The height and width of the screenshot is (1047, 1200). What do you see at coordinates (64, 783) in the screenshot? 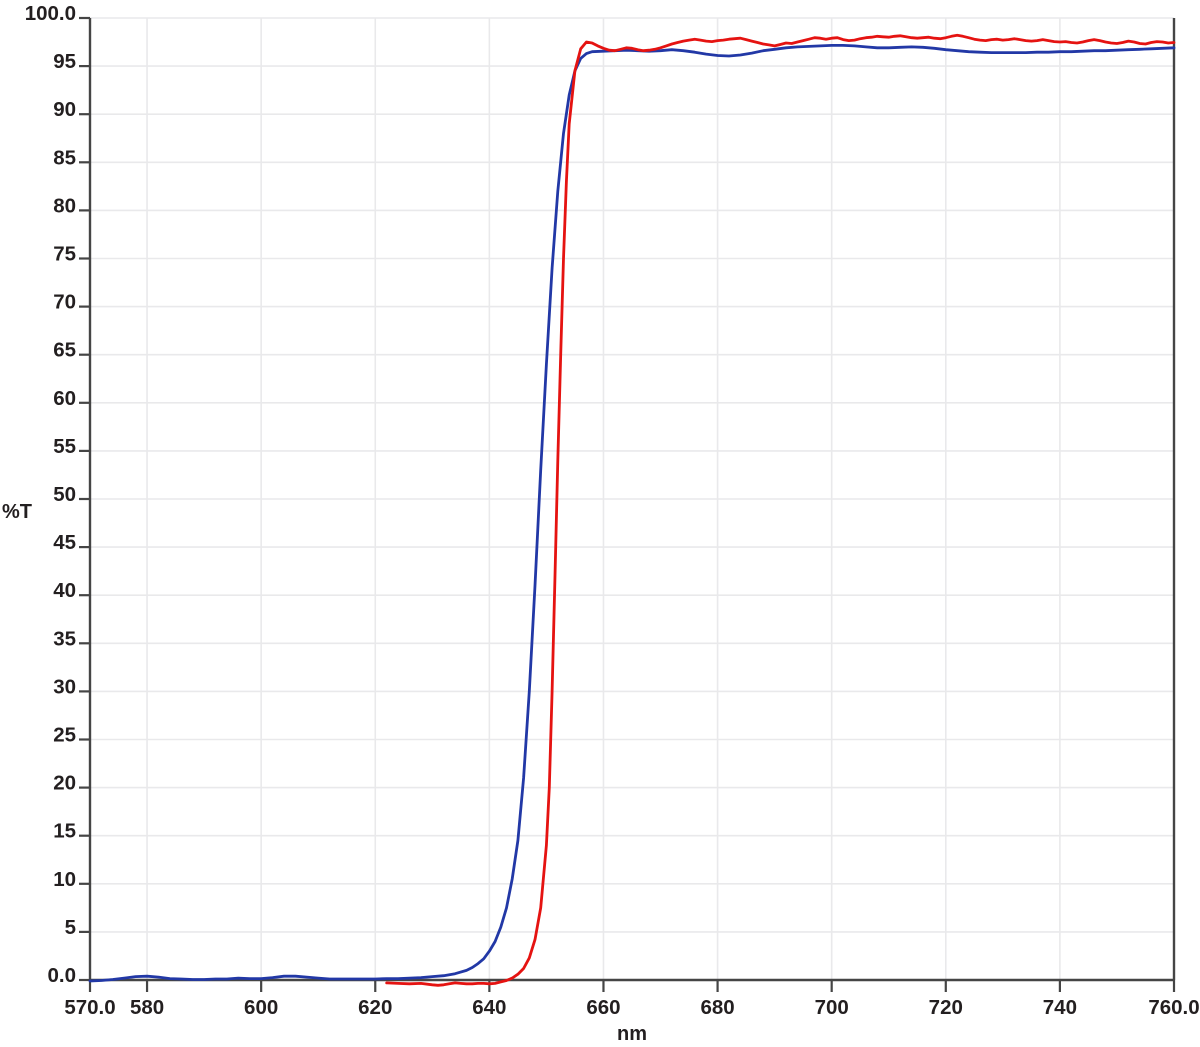
I see `y-tick-label: 20` at bounding box center [64, 783].